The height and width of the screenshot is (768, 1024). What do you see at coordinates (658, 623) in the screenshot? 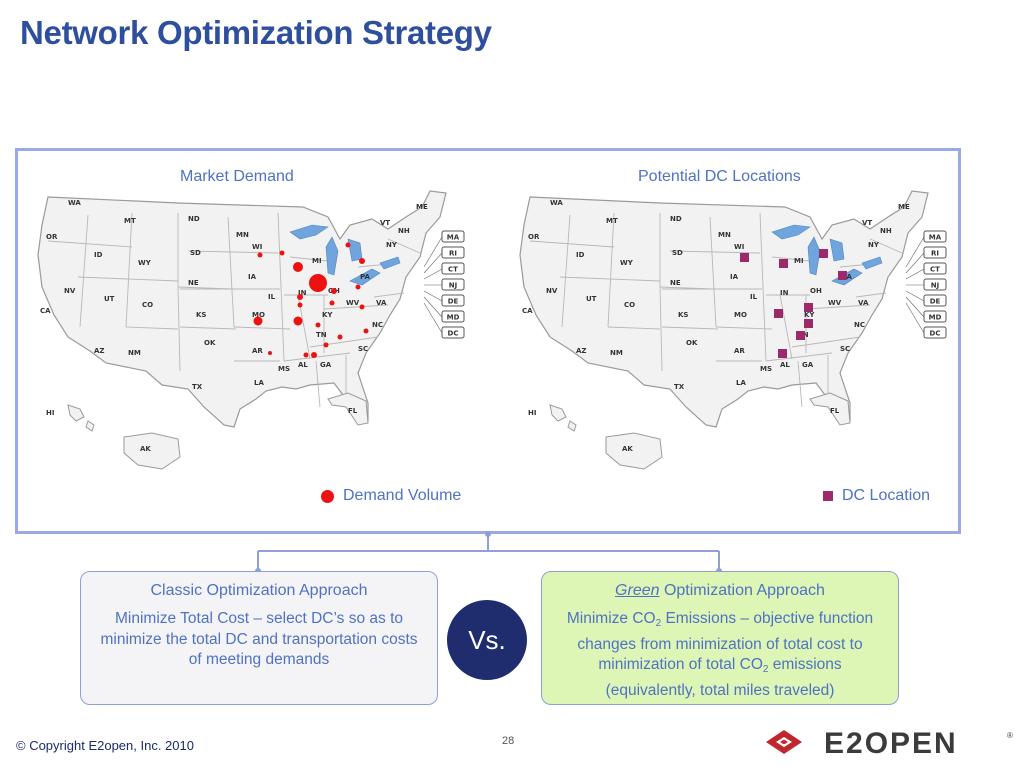
I see `co2-subscript-1: 2` at bounding box center [658, 623].